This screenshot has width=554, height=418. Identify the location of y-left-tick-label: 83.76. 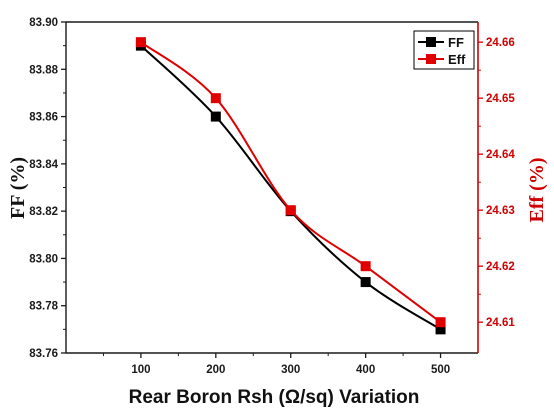
(43, 354).